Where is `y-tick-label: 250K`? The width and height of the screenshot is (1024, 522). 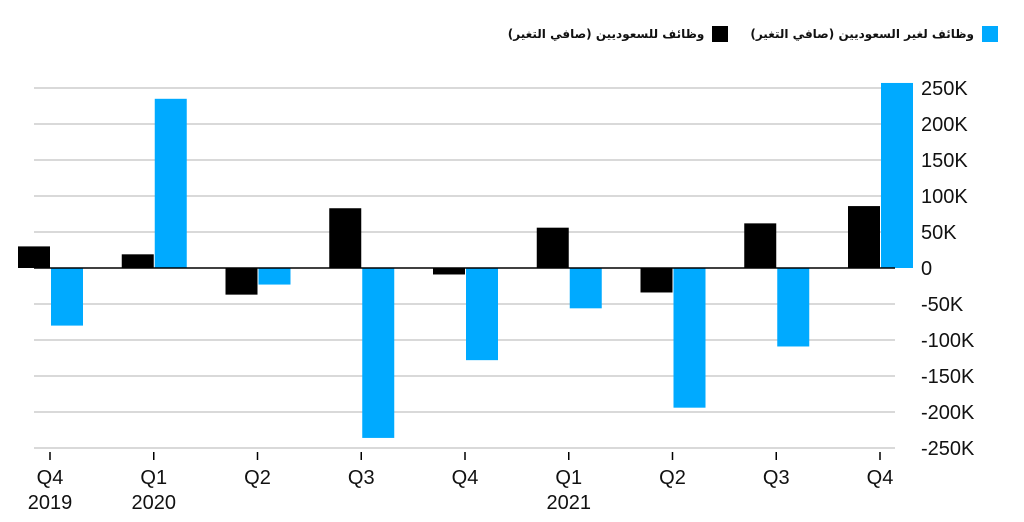
y-tick-label: 250K is located at coordinates (944, 89).